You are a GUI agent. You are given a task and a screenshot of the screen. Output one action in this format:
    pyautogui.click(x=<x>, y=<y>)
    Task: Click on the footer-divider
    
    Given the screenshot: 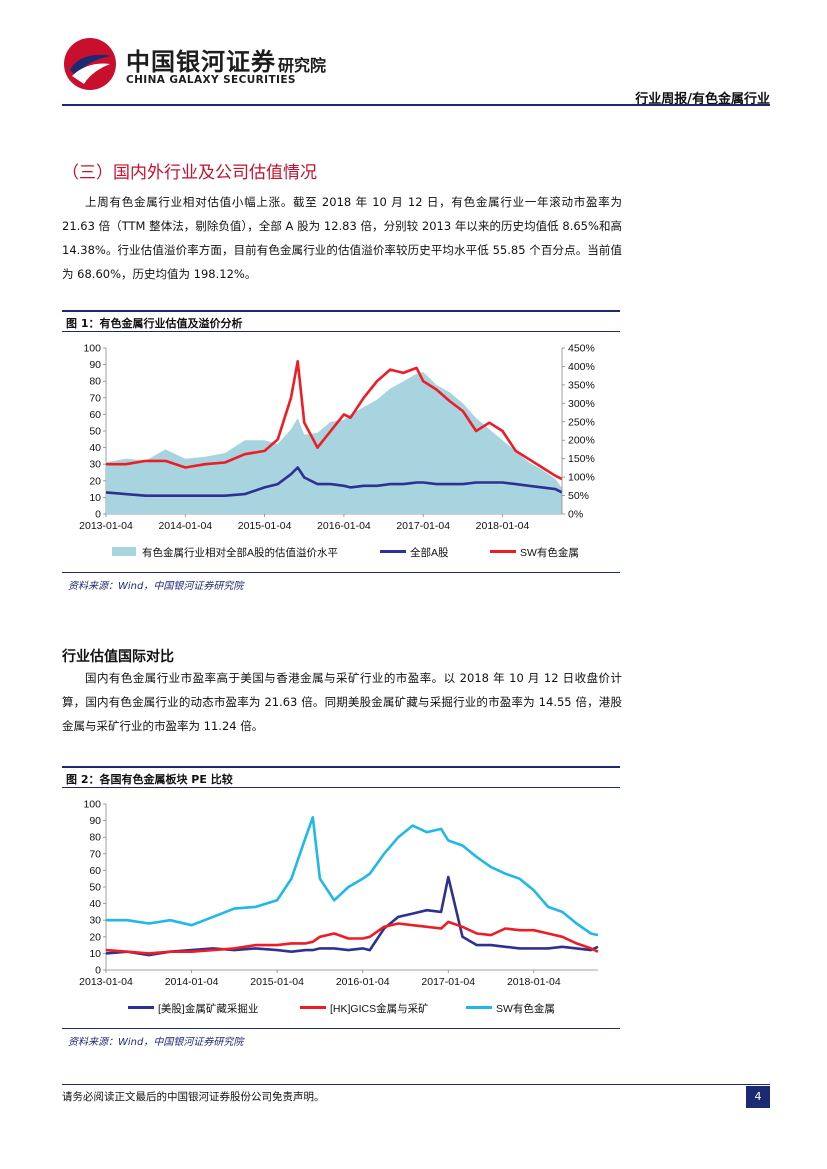 What is the action you would take?
    pyautogui.click(x=416, y=1084)
    